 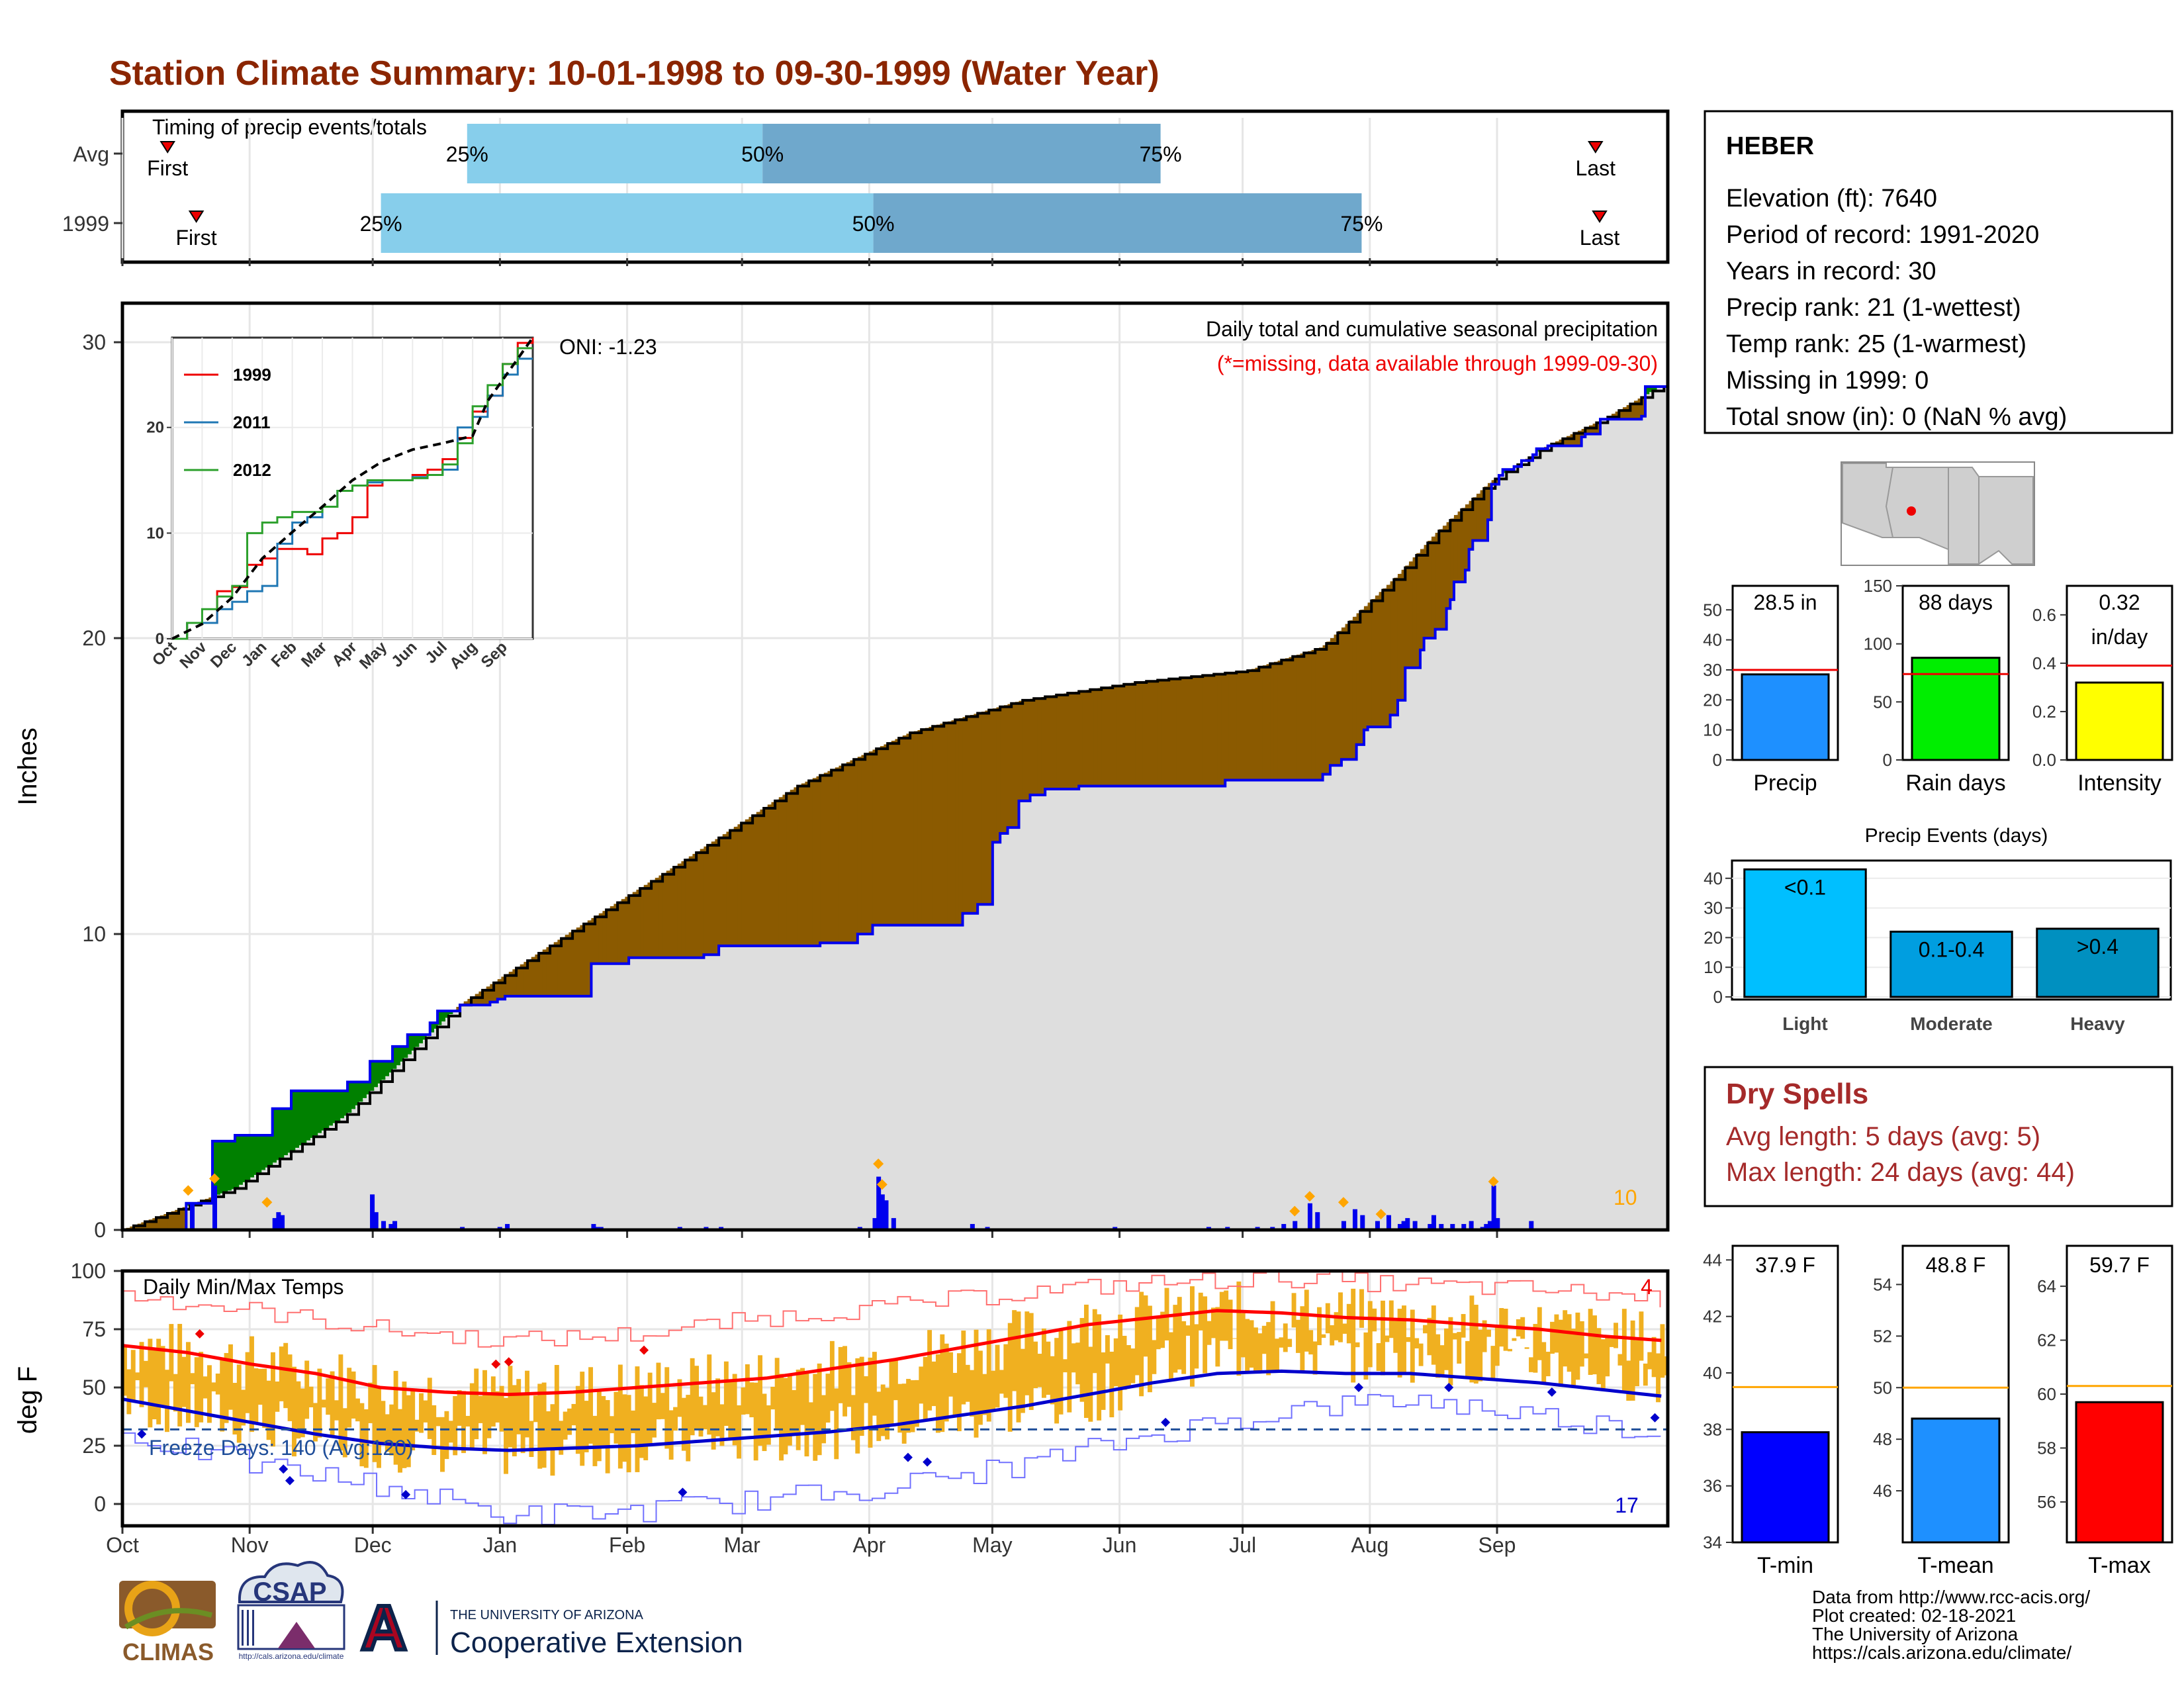 I want to click on temp-xtick-label: Aug, so click(x=1369, y=1545).